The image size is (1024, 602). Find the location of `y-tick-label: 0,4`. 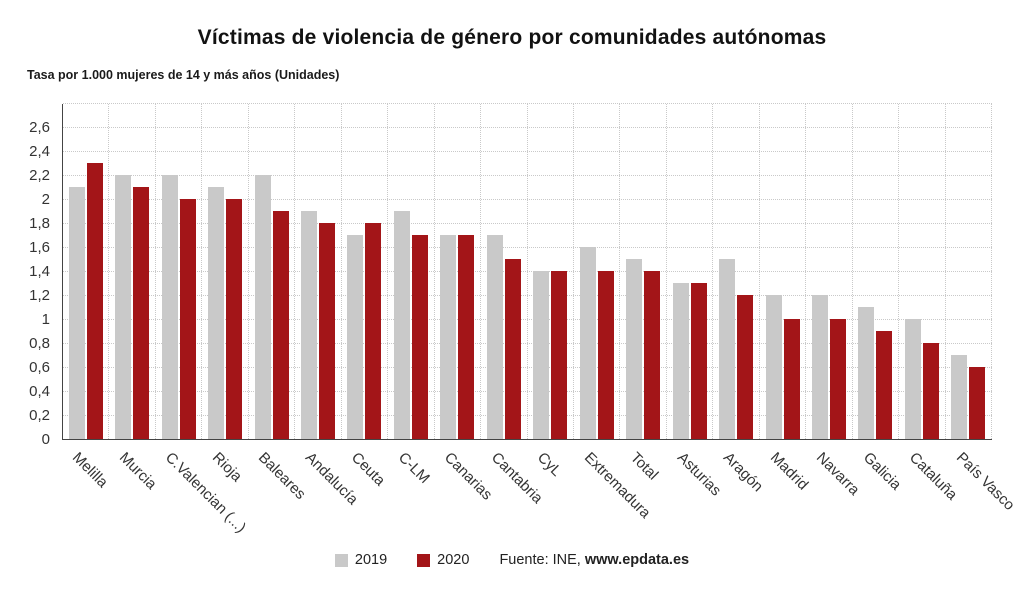

y-tick-label: 0,4 is located at coordinates (39, 391).